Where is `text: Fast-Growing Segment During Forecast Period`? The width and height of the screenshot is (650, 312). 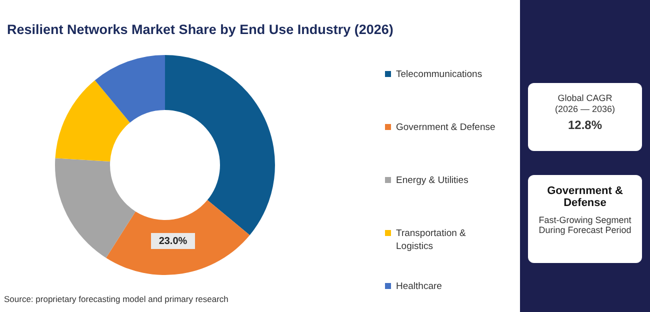 text: Fast-Growing Segment During Forecast Period is located at coordinates (585, 225).